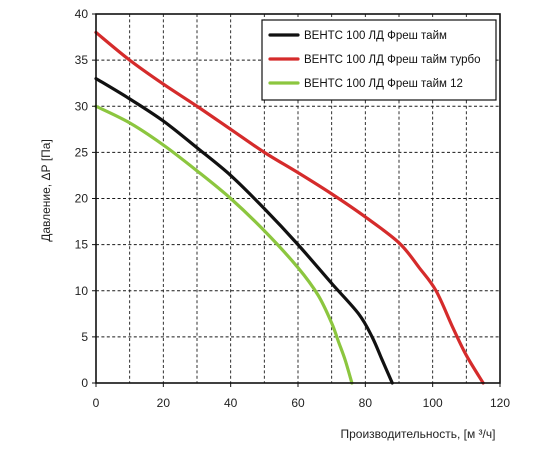 The height and width of the screenshot is (450, 550). I want to click on y-tick-label: 30, so click(82, 106).